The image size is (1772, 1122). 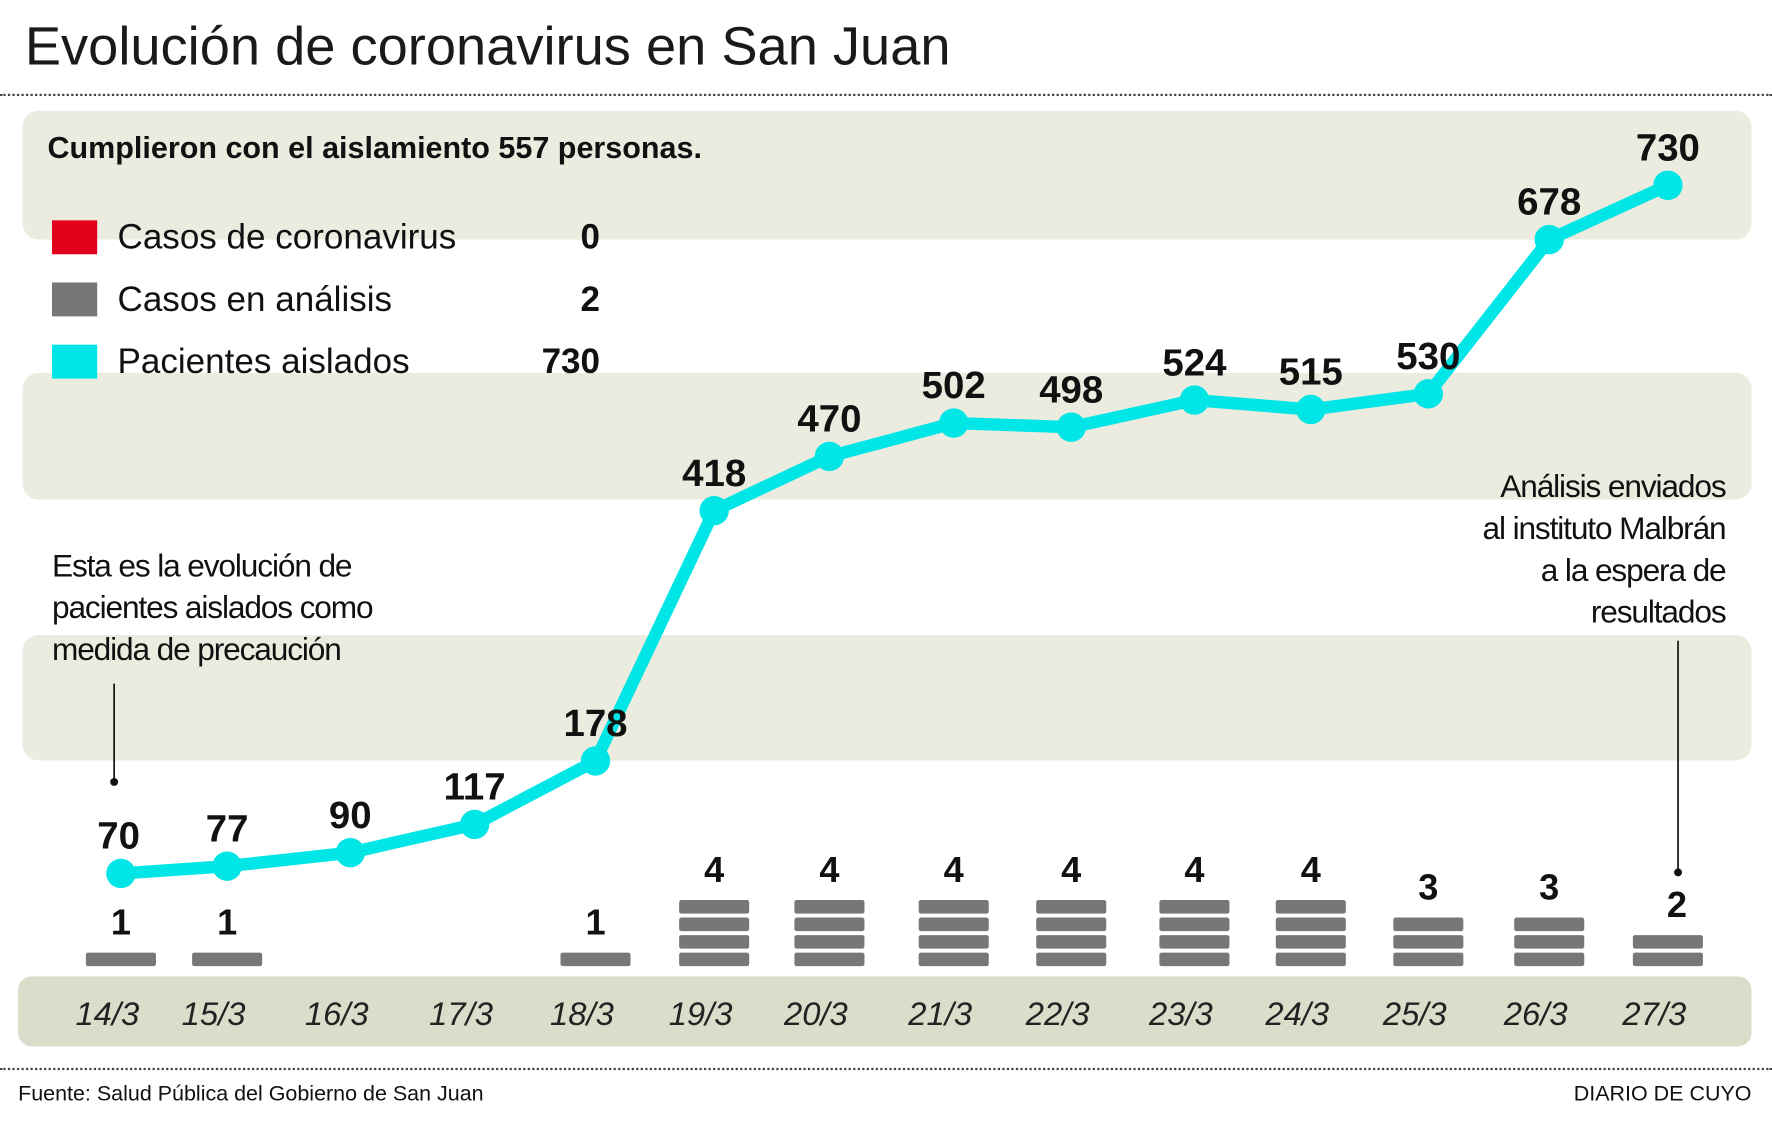 What do you see at coordinates (475, 787) in the screenshot?
I see `data-label: 117` at bounding box center [475, 787].